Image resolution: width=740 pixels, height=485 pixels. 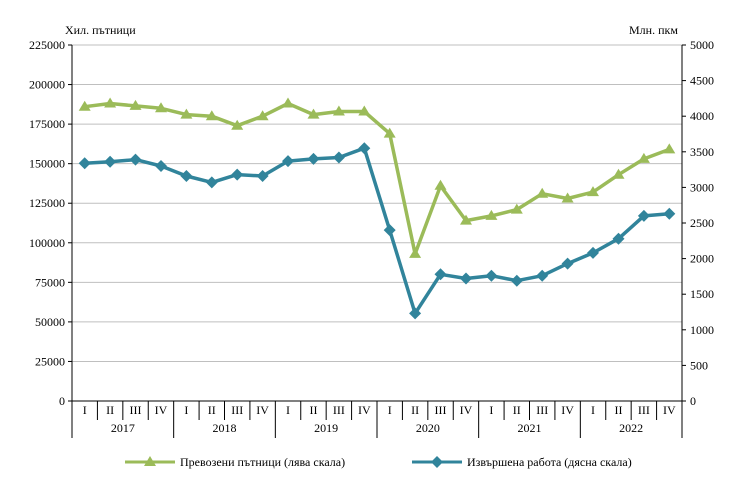 What do you see at coordinates (530, 428) in the screenshot?
I see `year-label: 2021` at bounding box center [530, 428].